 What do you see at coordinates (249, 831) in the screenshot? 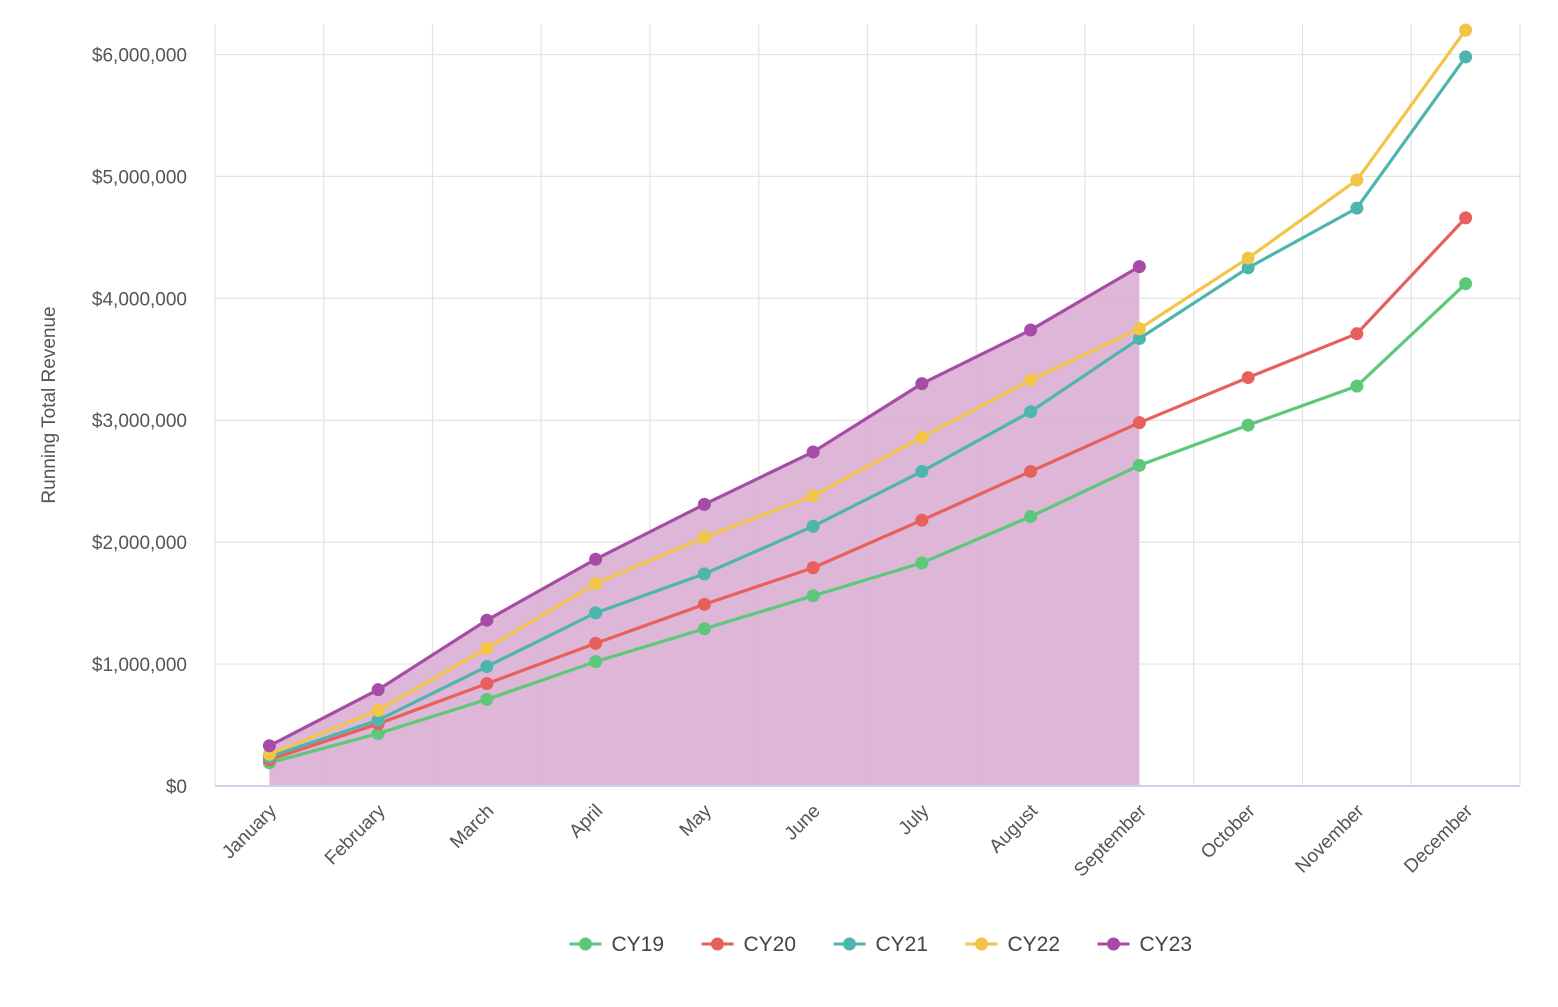
I see `x-tick-label: January` at bounding box center [249, 831].